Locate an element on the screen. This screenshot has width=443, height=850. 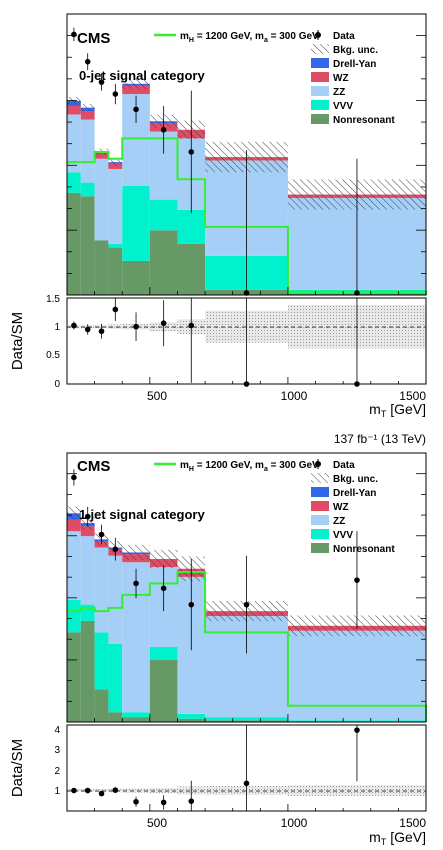
legend-vvv-label: VVV is located at coordinates (343, 106).